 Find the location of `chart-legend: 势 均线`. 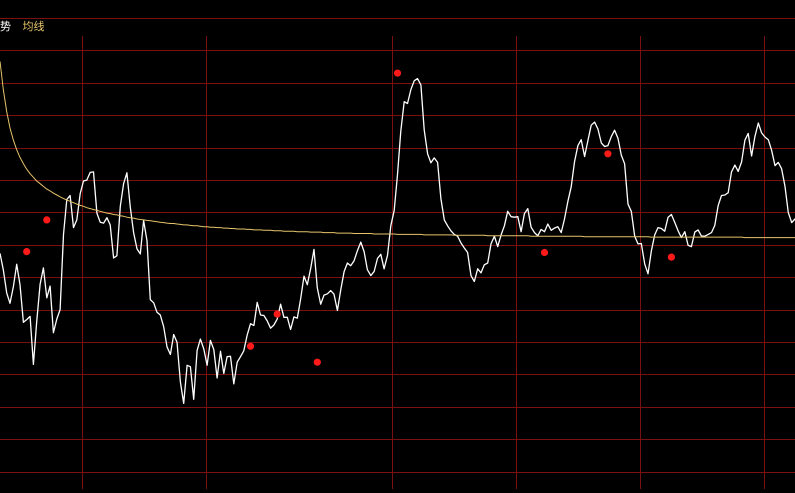

chart-legend: 势 均线 is located at coordinates (26, 27).